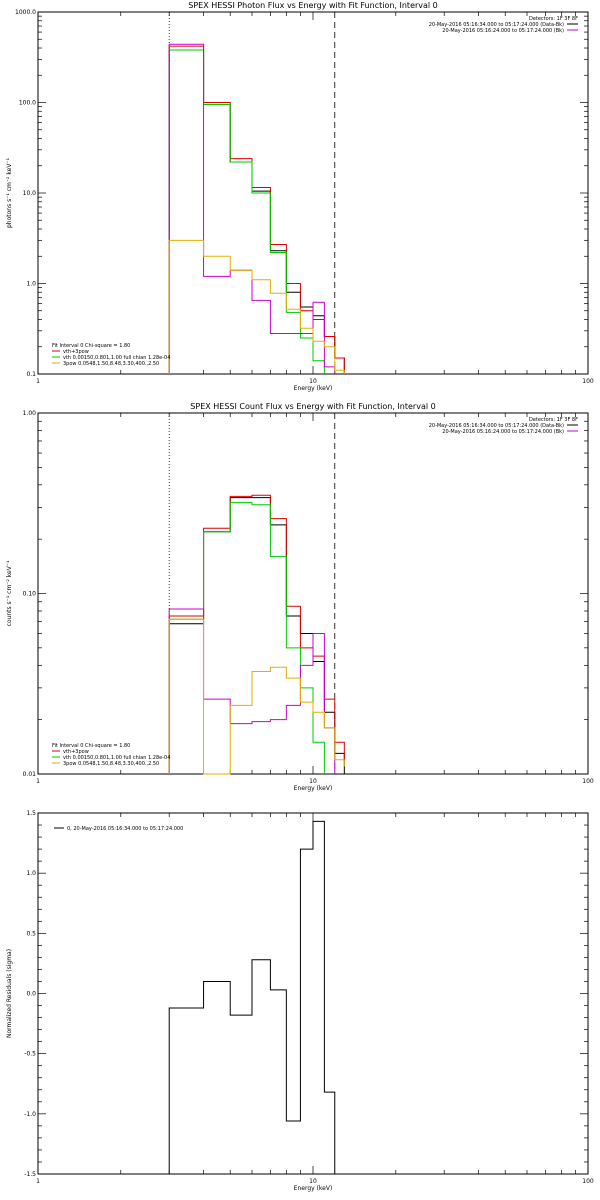 The height and width of the screenshot is (1200, 600). I want to click on y-tick-label: 10.0, so click(30, 193).